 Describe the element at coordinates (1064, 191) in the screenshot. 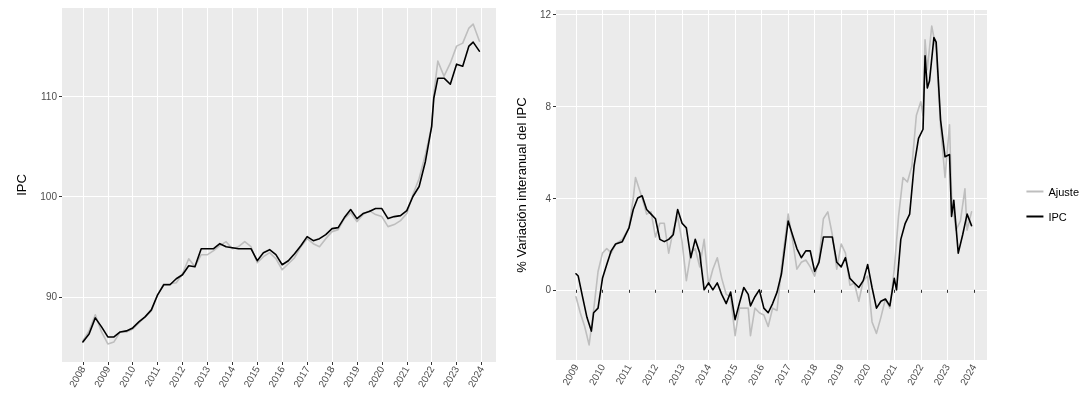

I see `legend-label: Ajuste` at that location.